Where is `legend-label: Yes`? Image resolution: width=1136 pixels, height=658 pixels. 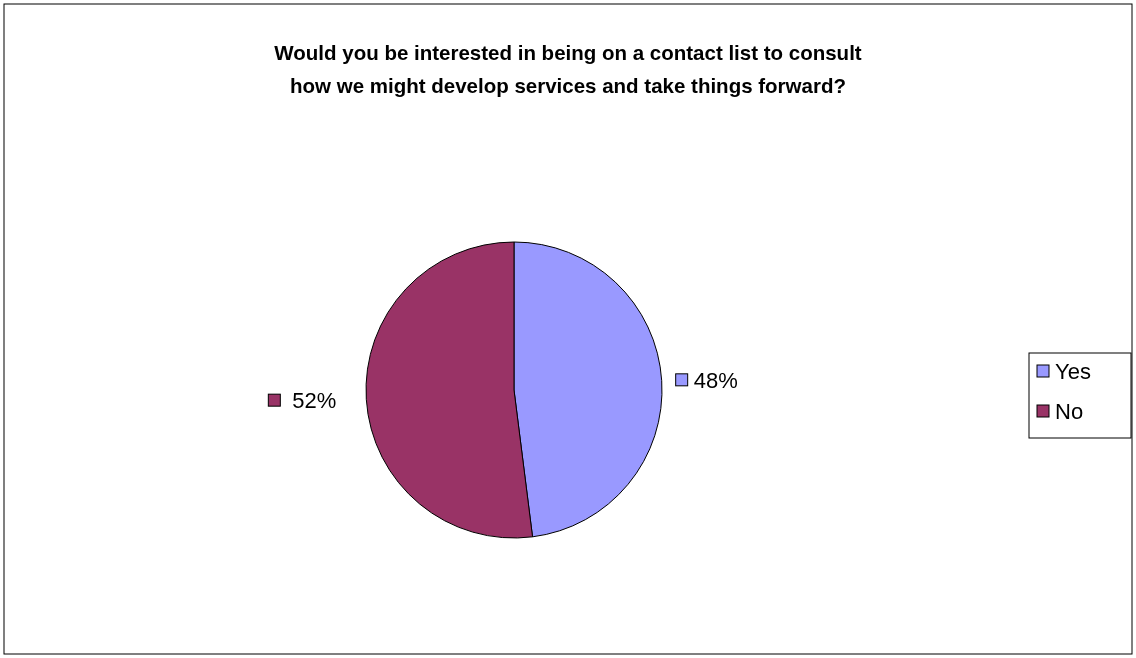 legend-label: Yes is located at coordinates (1073, 371).